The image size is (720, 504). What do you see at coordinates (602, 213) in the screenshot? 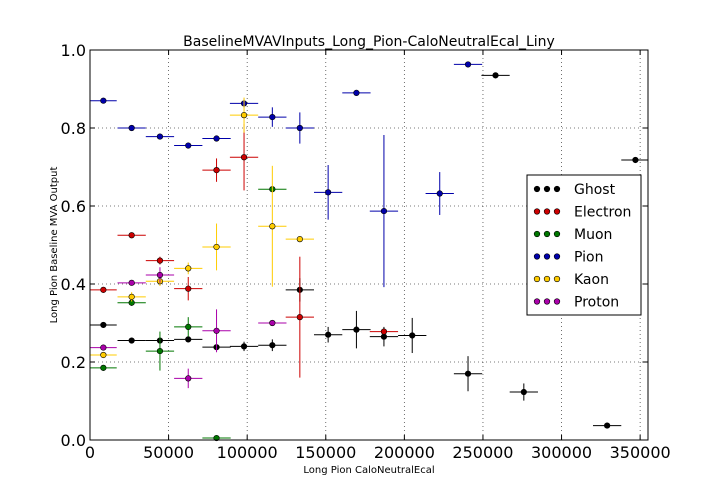
I see `legend-label: Electron` at bounding box center [602, 213].